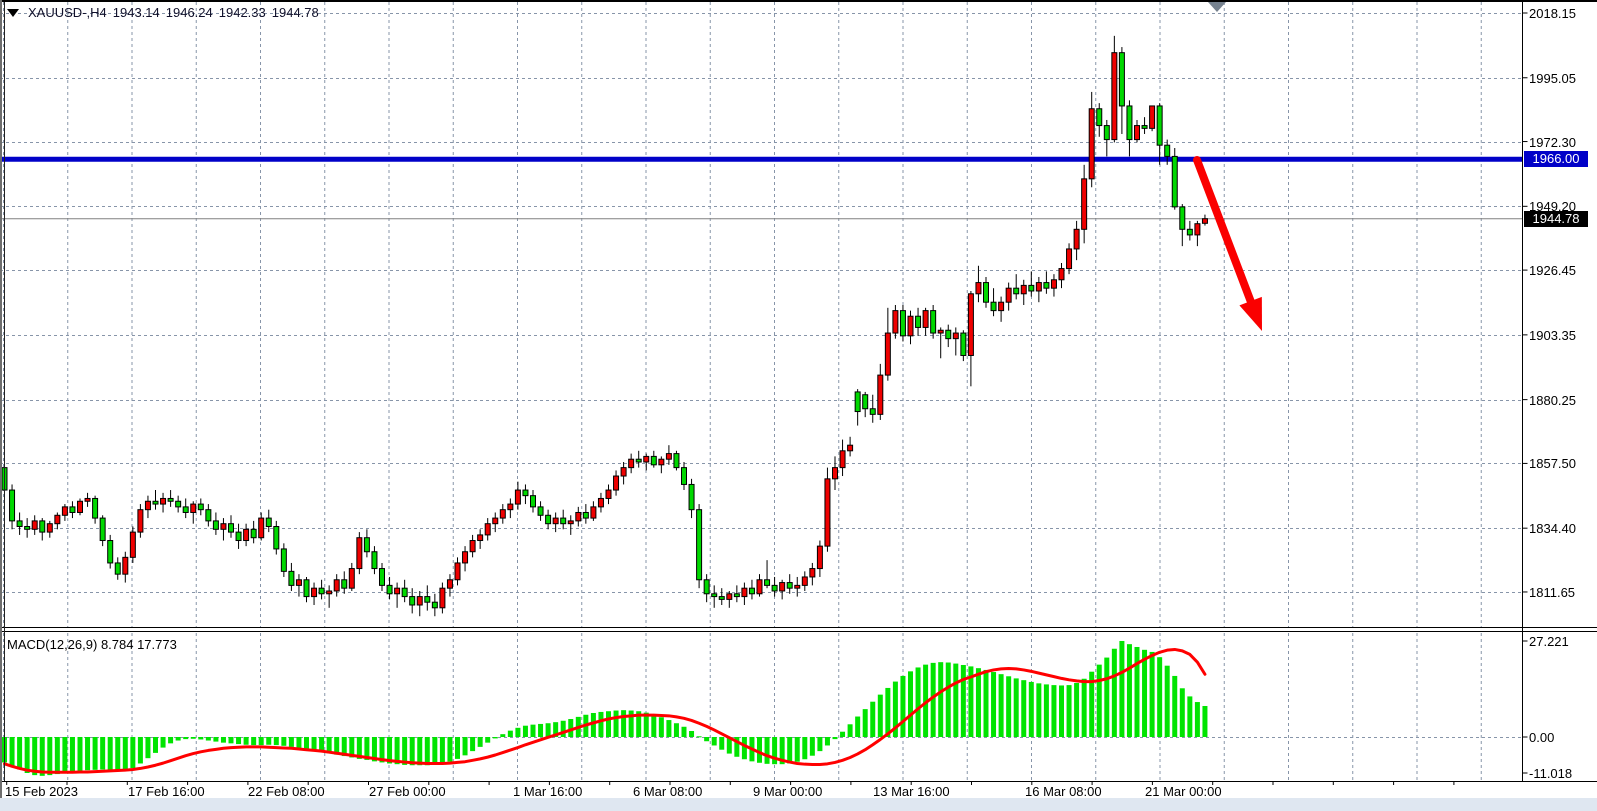 Image resolution: width=1597 pixels, height=811 pixels. Describe the element at coordinates (1552, 13) in the screenshot. I see `price-tick-label: 2018.15` at that location.